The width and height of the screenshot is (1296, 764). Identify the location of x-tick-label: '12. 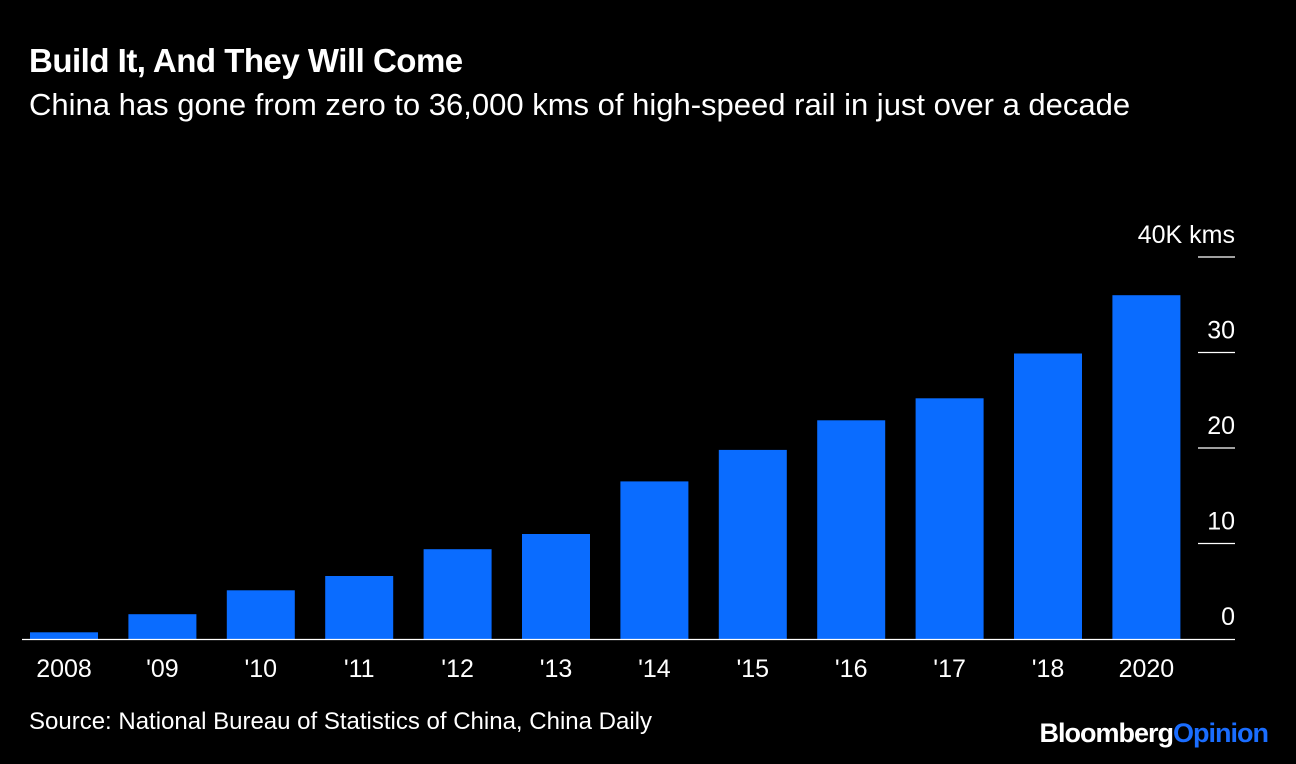
(457, 669).